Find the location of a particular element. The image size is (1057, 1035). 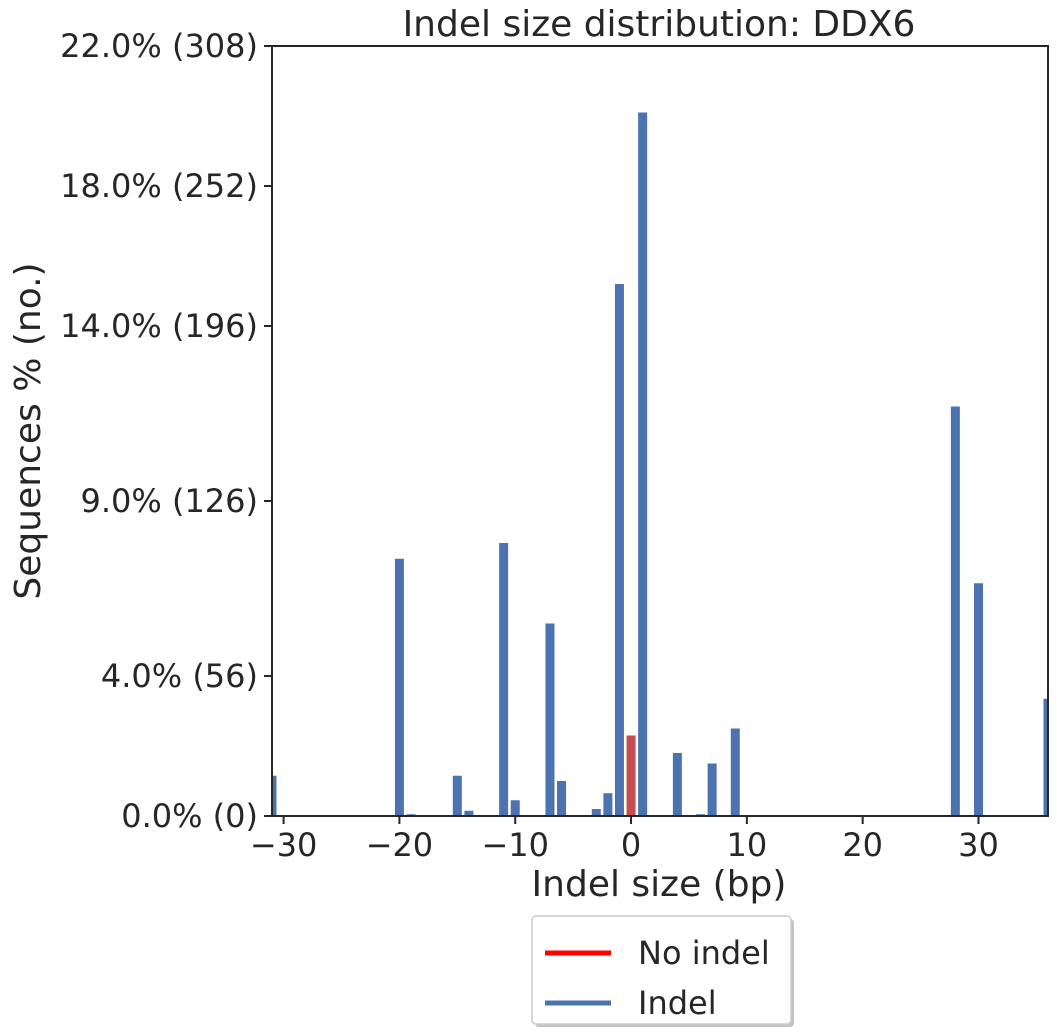

x-axis-ticks: −30 −20 −10 0 10 20 30 is located at coordinates (624, 840).